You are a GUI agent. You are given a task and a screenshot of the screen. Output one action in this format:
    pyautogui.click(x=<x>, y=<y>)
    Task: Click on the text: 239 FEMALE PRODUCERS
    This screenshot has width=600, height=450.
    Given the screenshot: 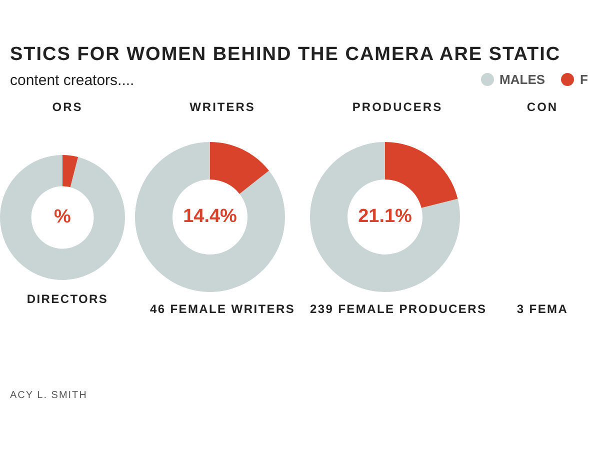 What is the action you would take?
    pyautogui.click(x=398, y=309)
    